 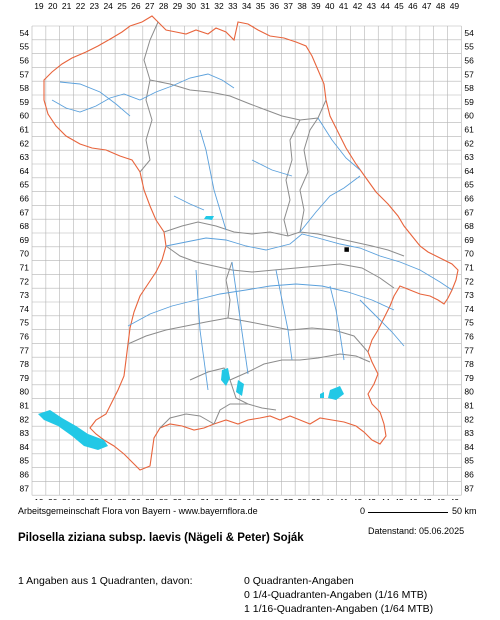 I want to click on row-label-left: 65, so click(x=25, y=185).